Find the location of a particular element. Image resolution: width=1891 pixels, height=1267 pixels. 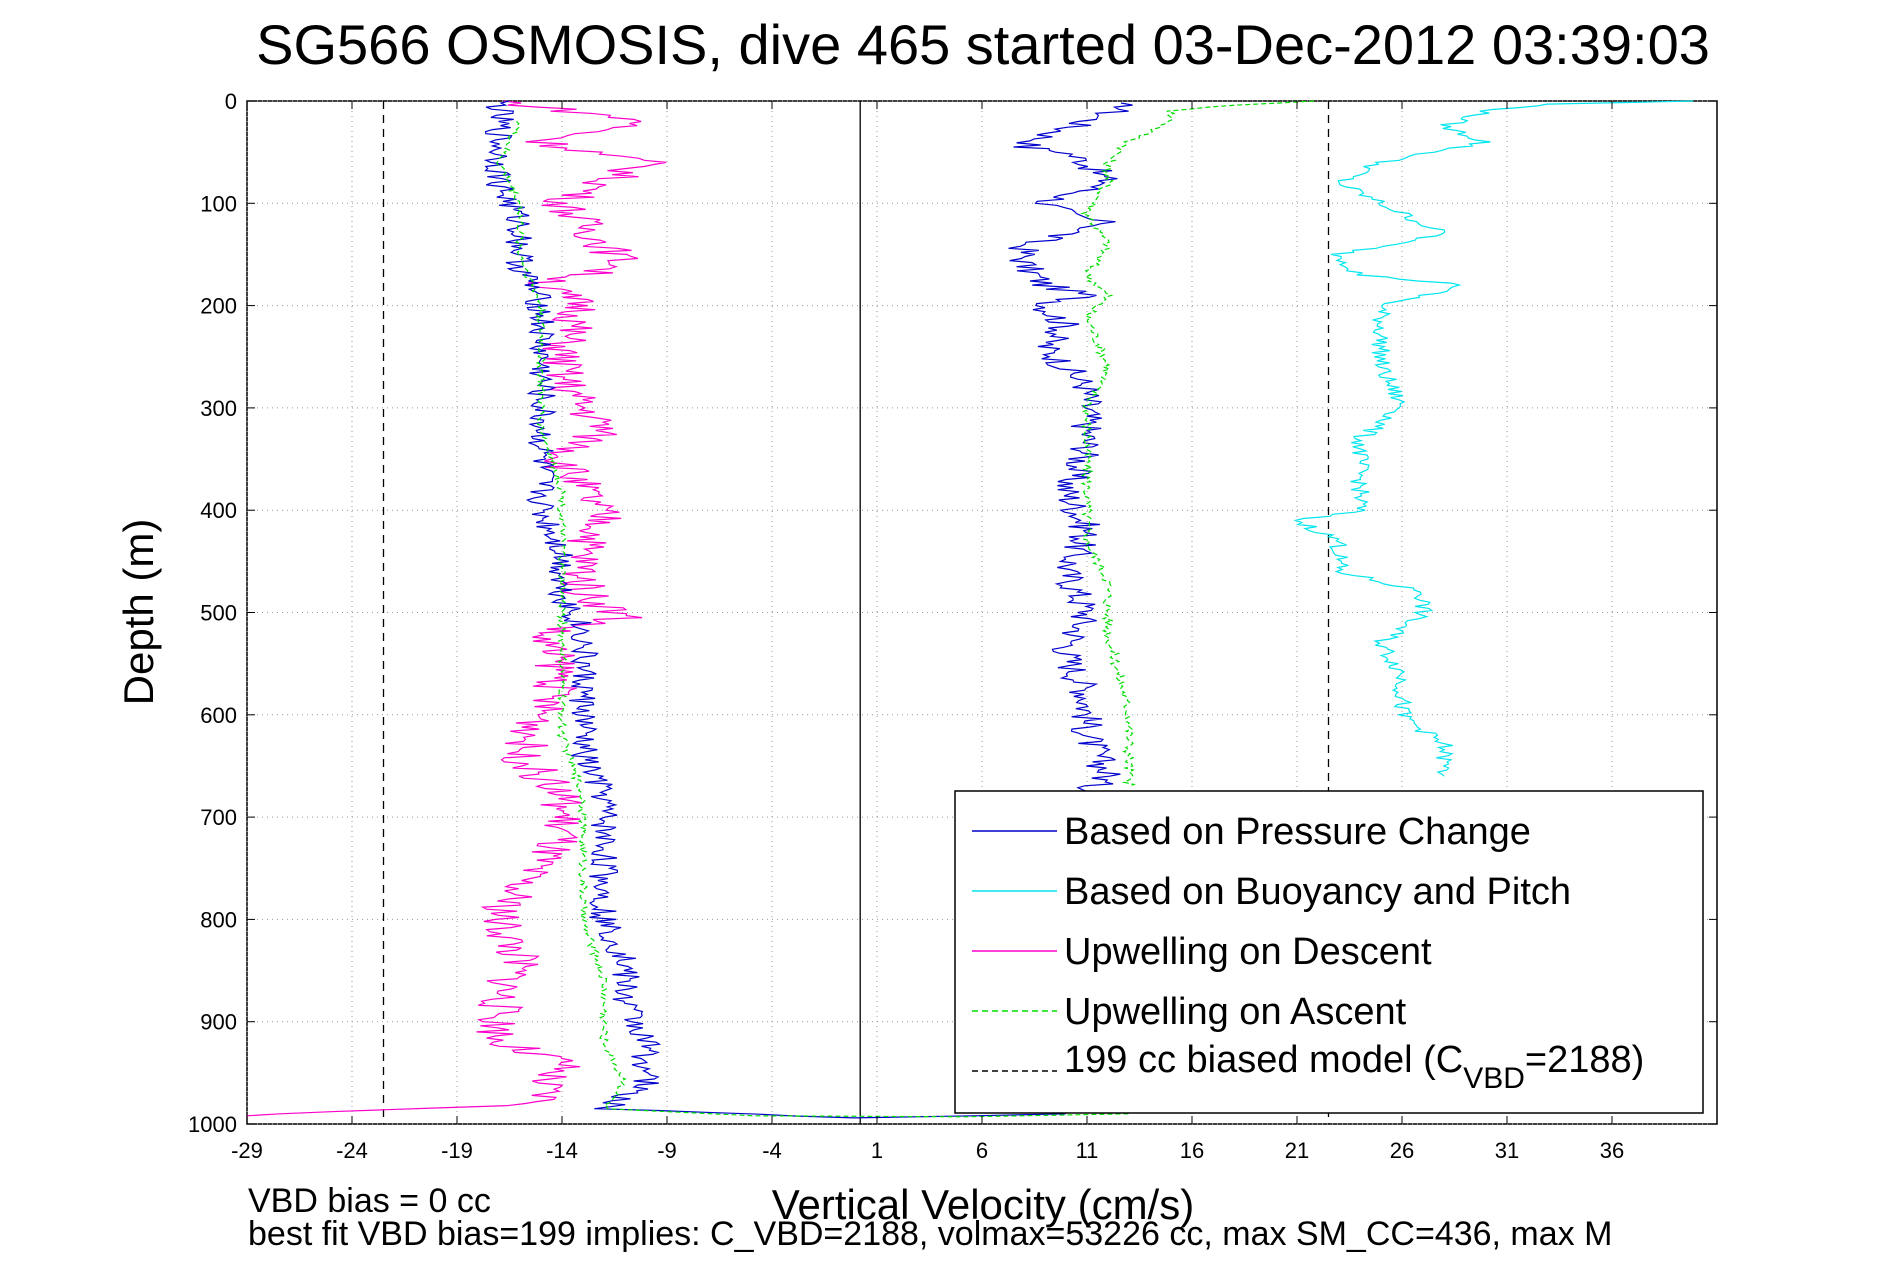

legend-label-pressure: Based on Pressure Change is located at coordinates (1297, 832).